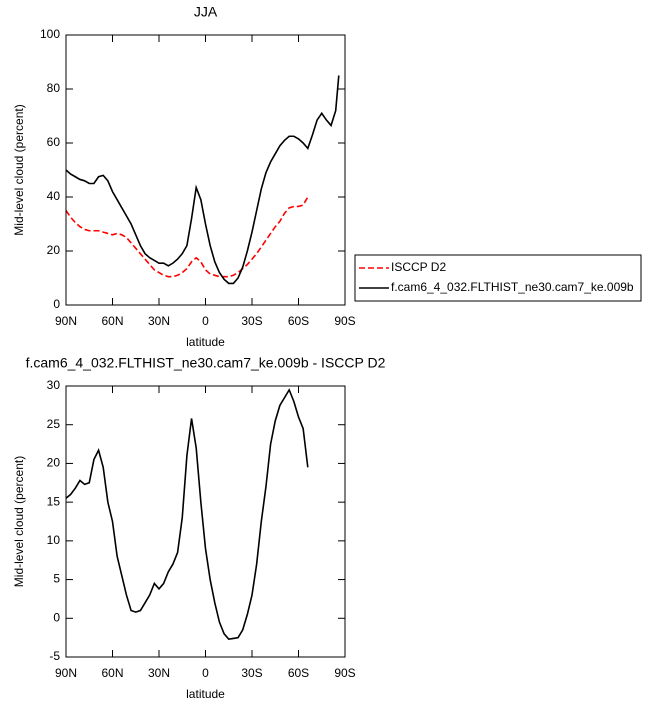 The image size is (649, 706). What do you see at coordinates (512, 287) in the screenshot?
I see `legend-label: f.cam6_4_032.FLTHIST_ne30.cam7_ke.009b` at bounding box center [512, 287].